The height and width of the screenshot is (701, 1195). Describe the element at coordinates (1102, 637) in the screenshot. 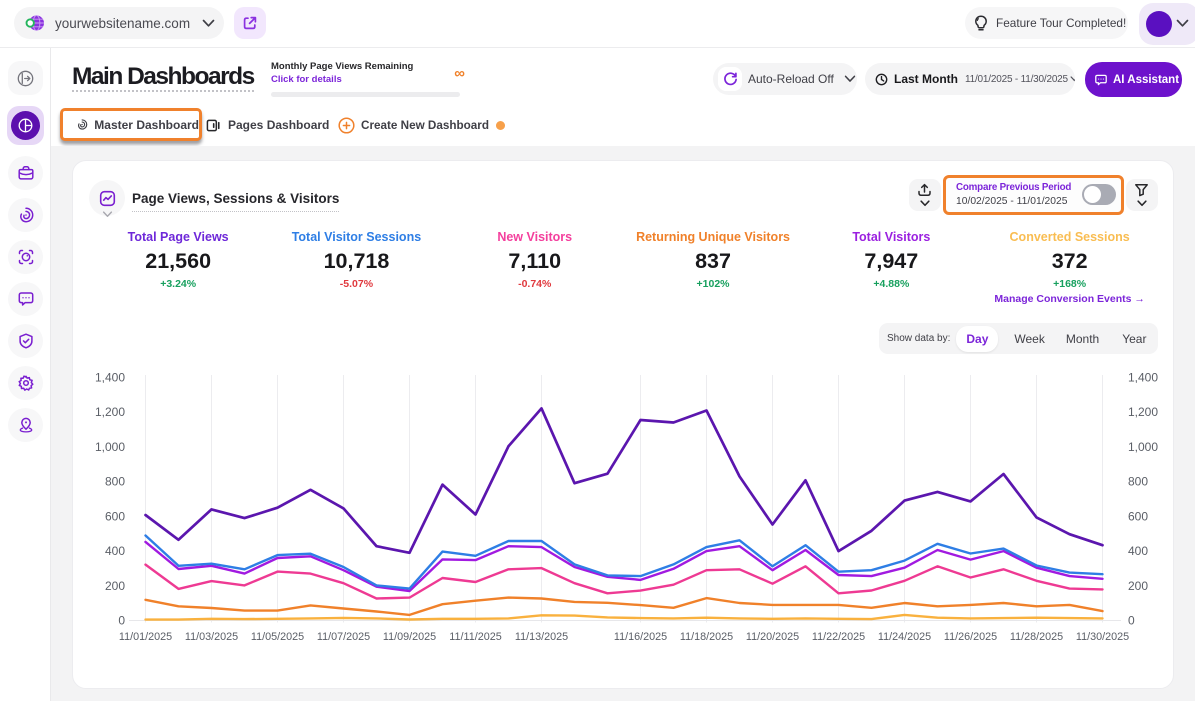

I see `svg-text: 11/30/2025` at that location.